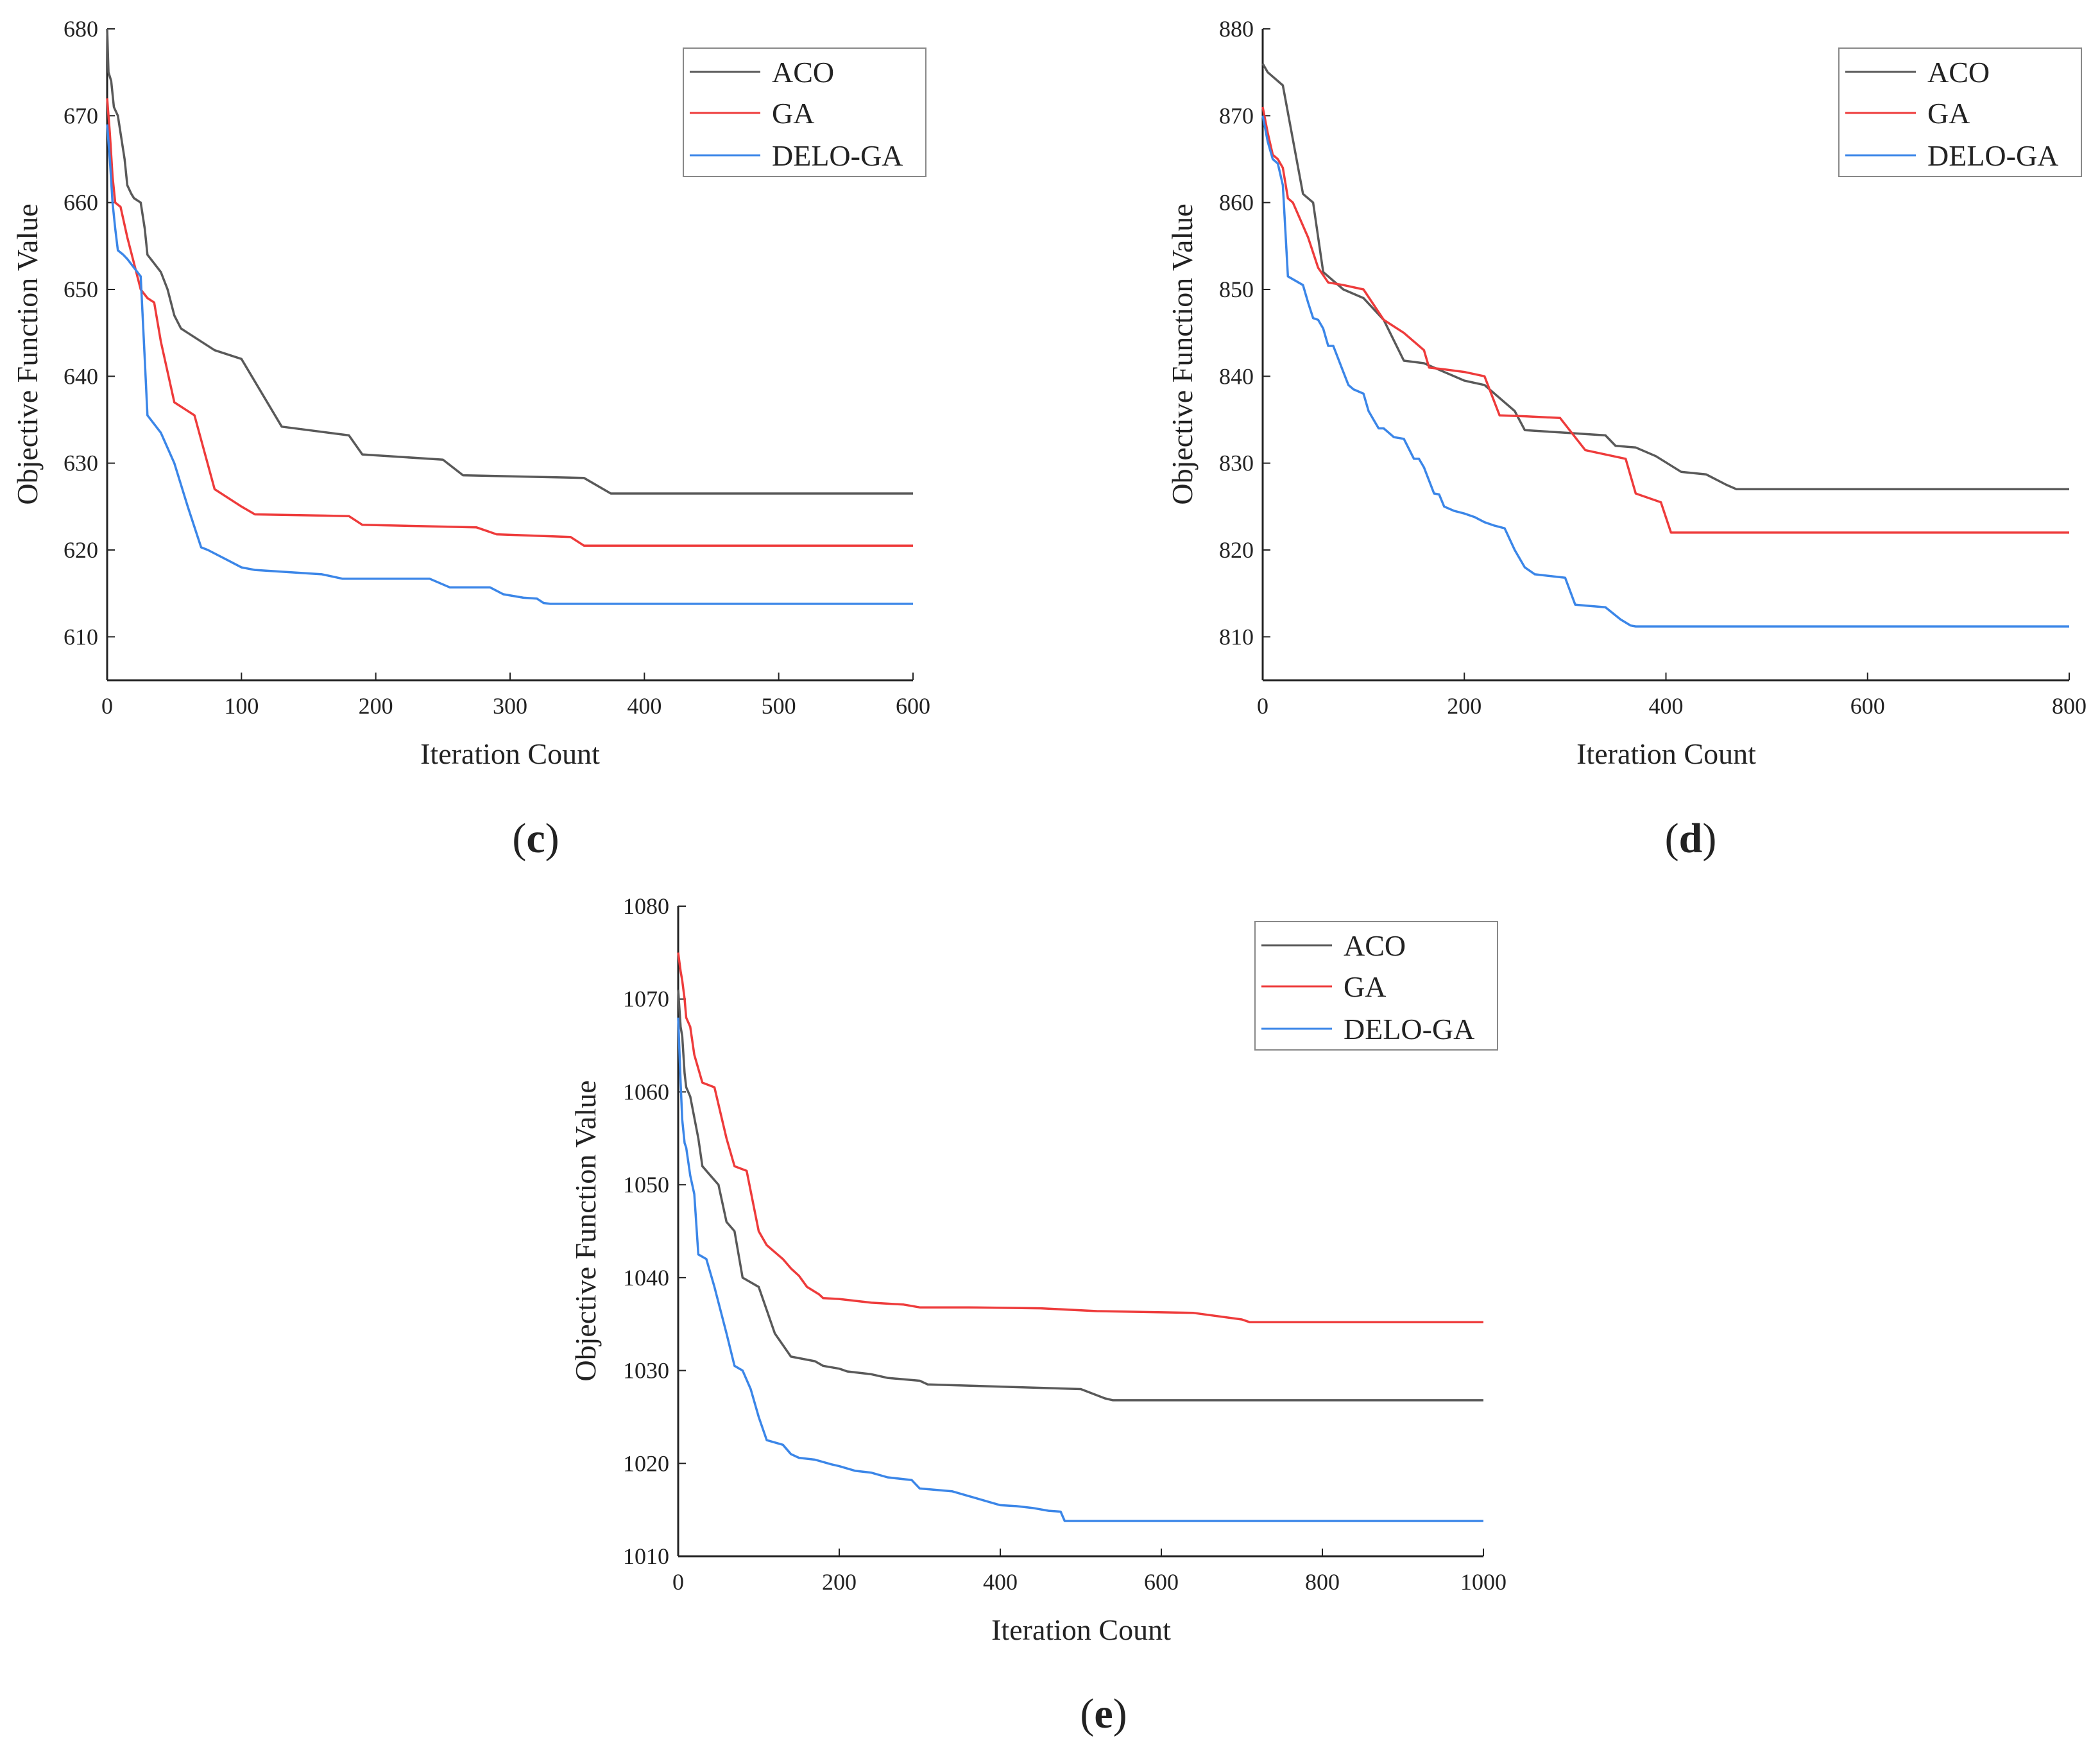  I want to click on y-tick-label: 860, so click(1236, 203).